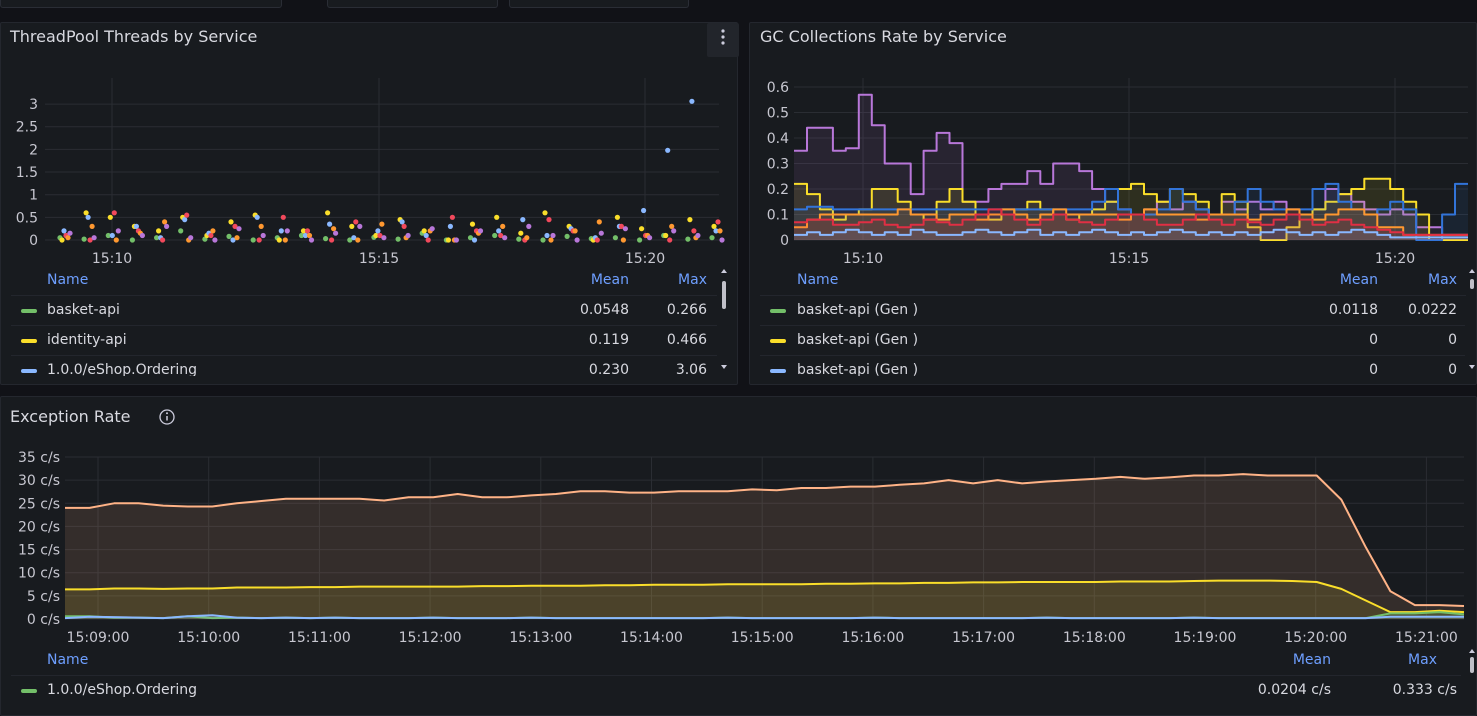 The width and height of the screenshot is (1477, 716). What do you see at coordinates (1205, 638) in the screenshot?
I see `x-tick-label: 15:19:00` at bounding box center [1205, 638].